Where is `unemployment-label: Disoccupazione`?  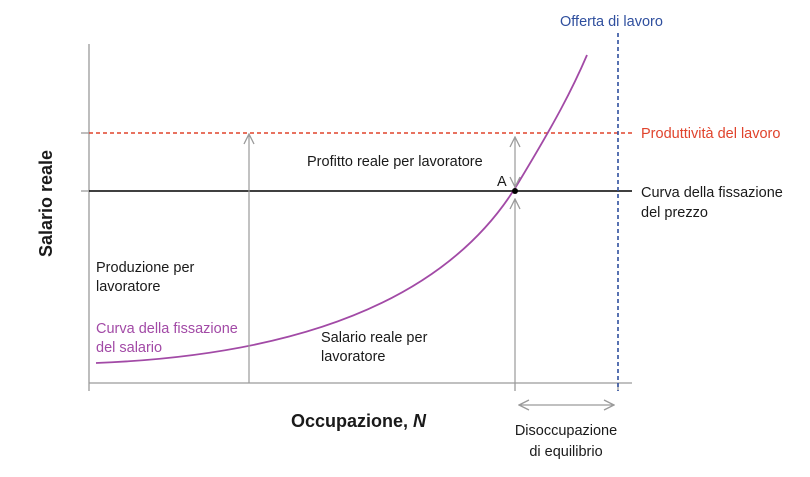 unemployment-label: Disoccupazione is located at coordinates (566, 431).